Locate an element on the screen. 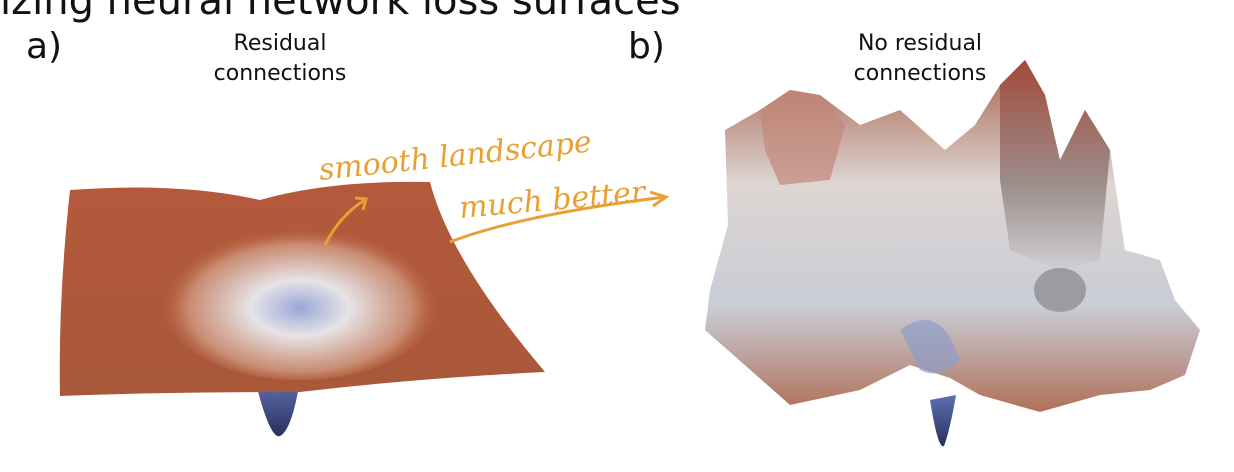 This screenshot has height=472, width=1234. panel-caption: No residual is located at coordinates (920, 43).